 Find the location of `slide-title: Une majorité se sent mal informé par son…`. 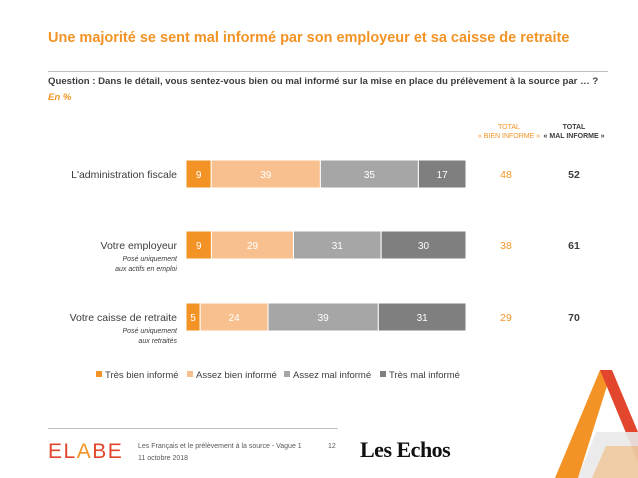

slide-title: Une majorité se sent mal informé par son… is located at coordinates (309, 38).